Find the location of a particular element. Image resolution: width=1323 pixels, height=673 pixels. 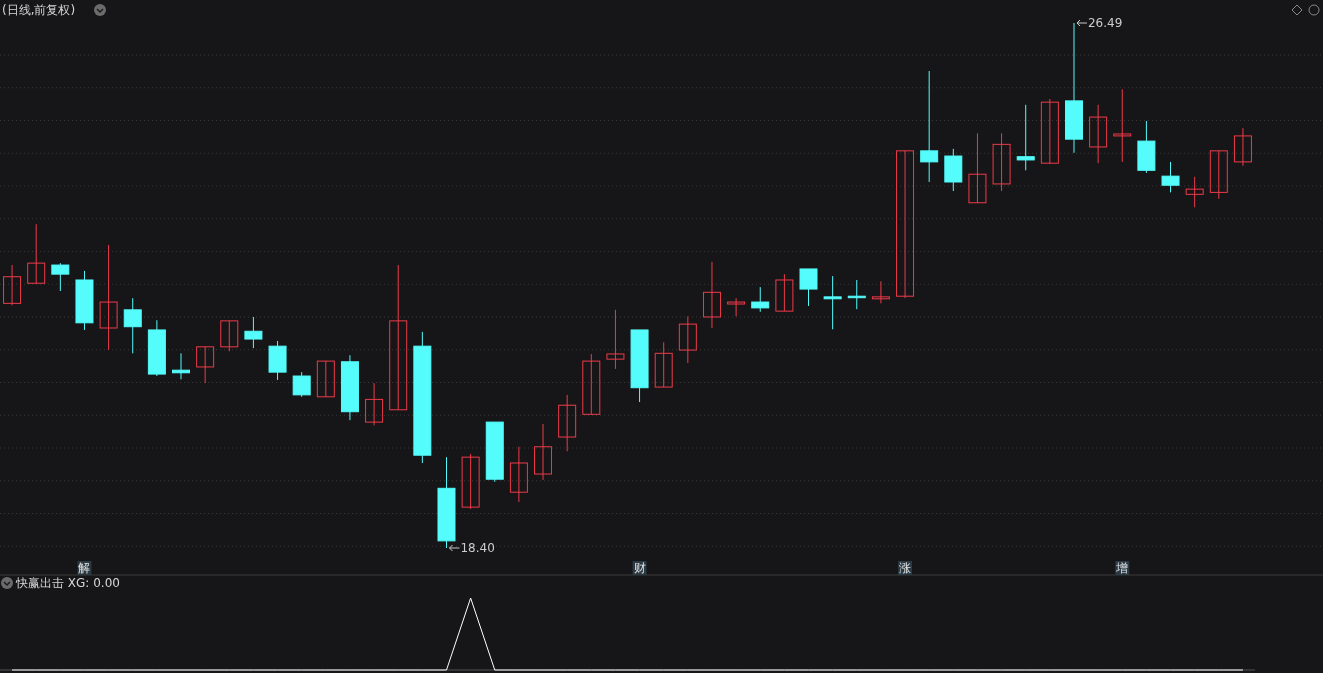

annotation: 18.40 is located at coordinates (477, 548).